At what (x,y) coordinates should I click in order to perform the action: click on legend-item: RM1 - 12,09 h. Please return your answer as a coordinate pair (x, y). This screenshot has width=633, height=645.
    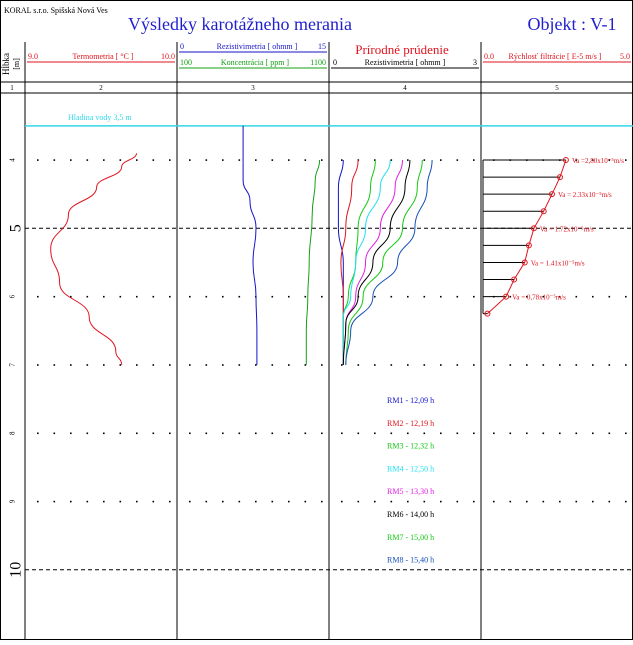
    Looking at the image, I should click on (410, 400).